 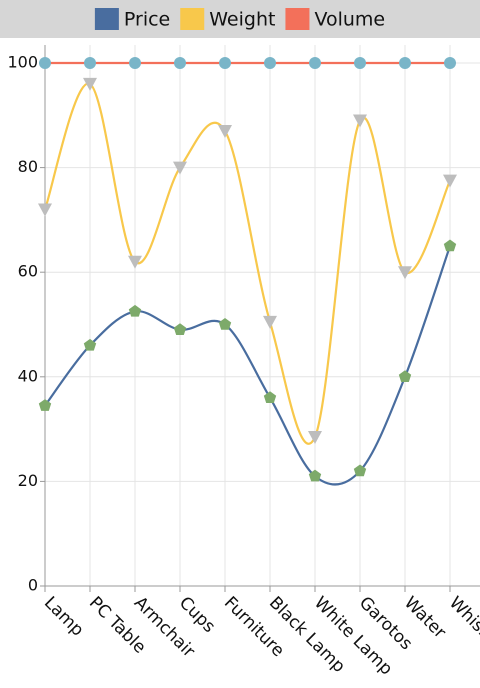 I want to click on legend: Price Weight Volume, so click(x=239, y=19).